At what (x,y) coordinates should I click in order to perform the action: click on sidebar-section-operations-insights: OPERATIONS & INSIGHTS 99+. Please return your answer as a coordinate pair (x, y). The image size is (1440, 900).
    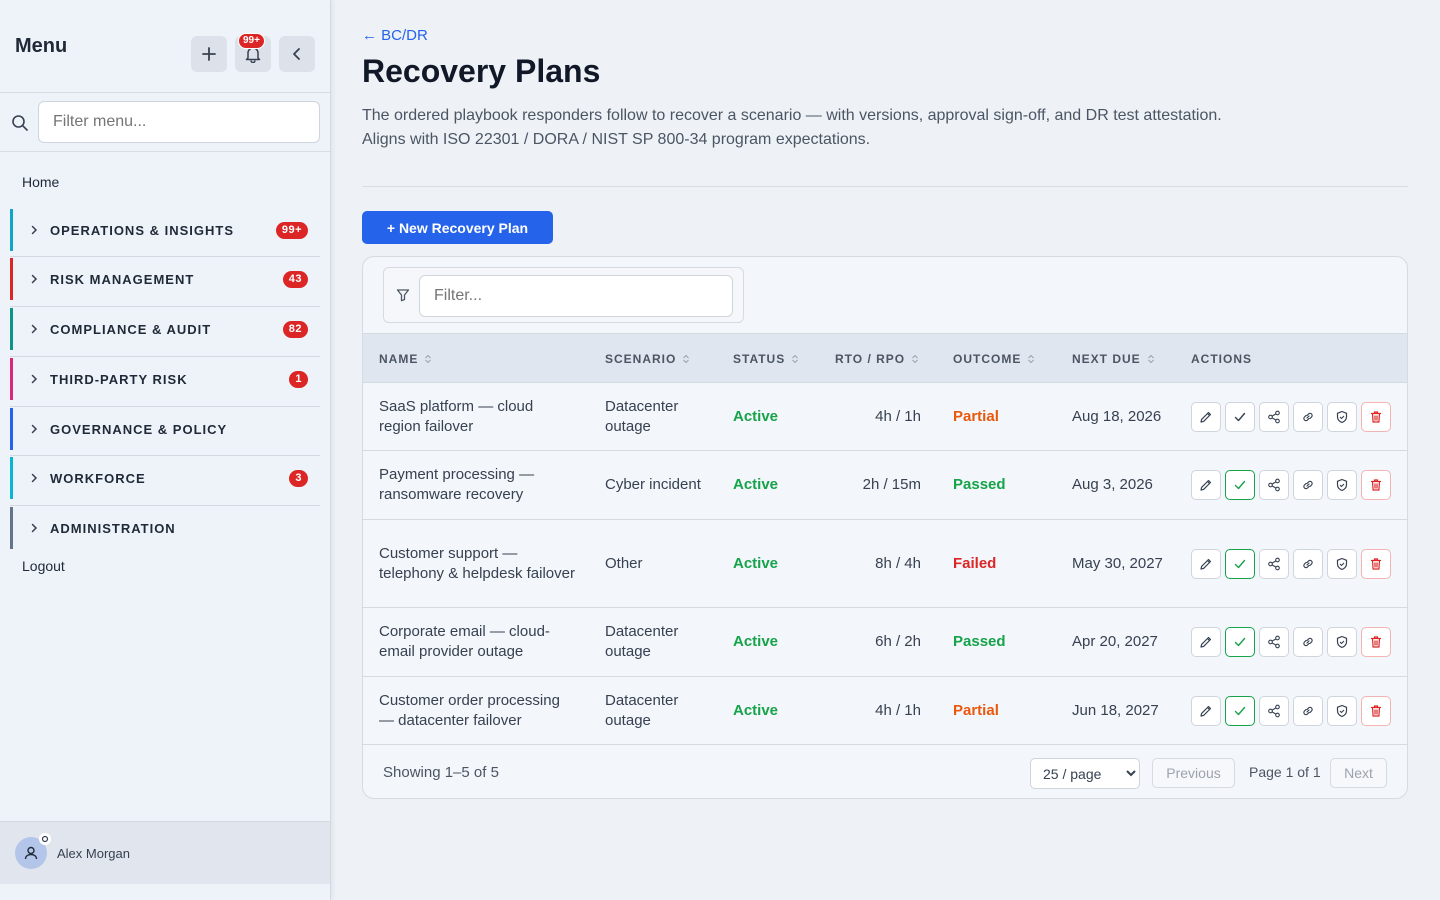
    Looking at the image, I should click on (165, 230).